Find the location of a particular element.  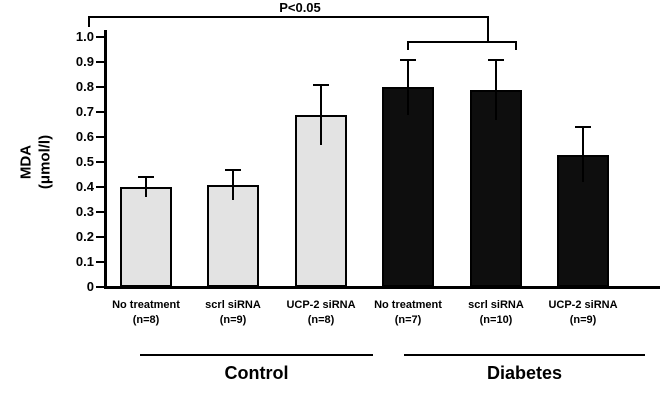

y-axis-title: MDA (μmol/l) is located at coordinates (36, 162).